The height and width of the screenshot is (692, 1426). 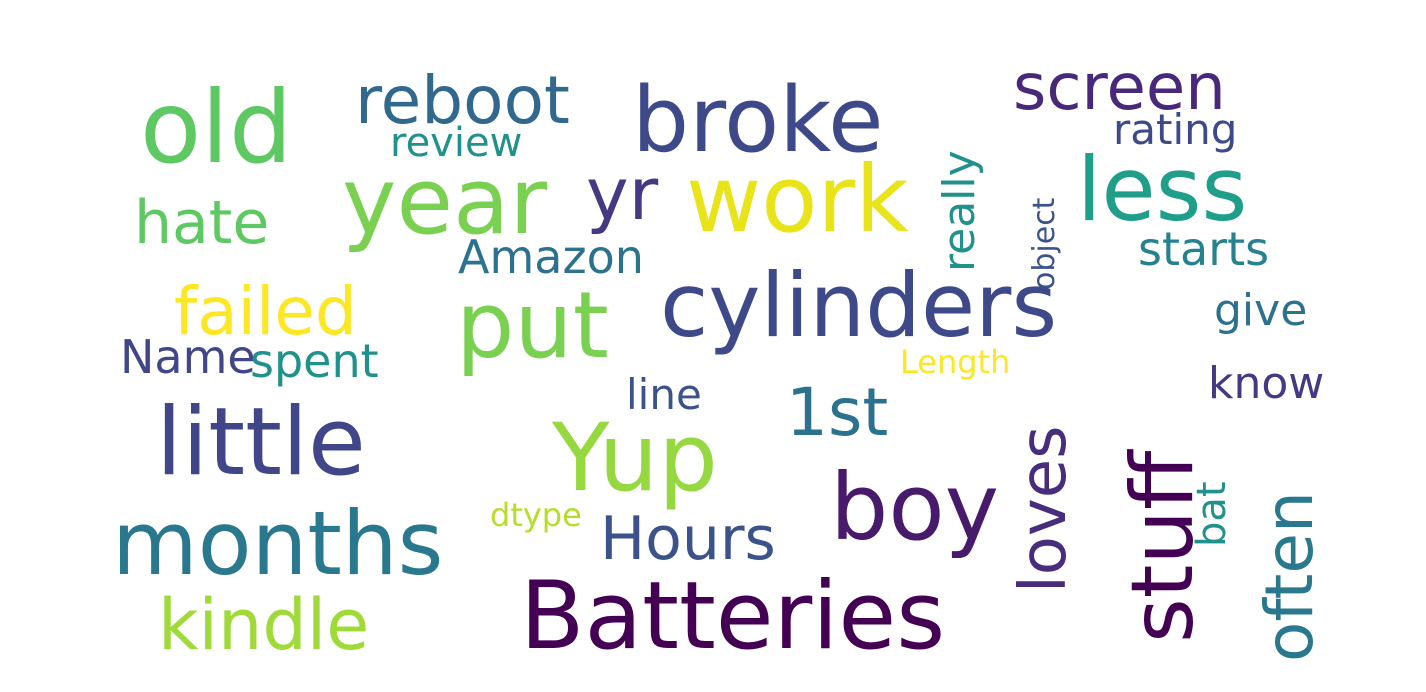 What do you see at coordinates (622, 194) in the screenshot?
I see `word: yr` at bounding box center [622, 194].